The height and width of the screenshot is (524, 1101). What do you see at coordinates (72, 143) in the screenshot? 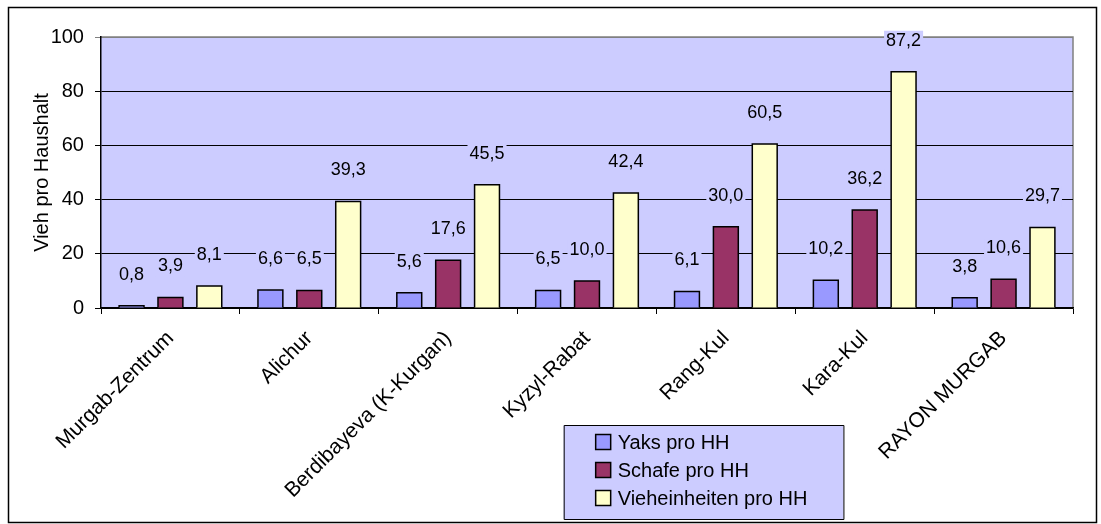
I see `y-tick-label: 60` at bounding box center [72, 143].